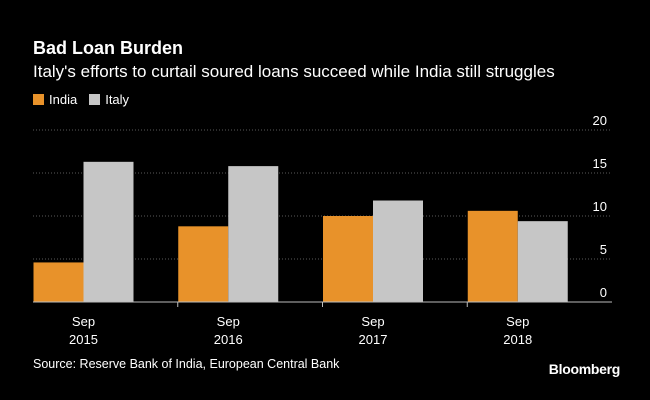 The height and width of the screenshot is (400, 650). I want to click on legend-label-italy: Italy, so click(117, 99).